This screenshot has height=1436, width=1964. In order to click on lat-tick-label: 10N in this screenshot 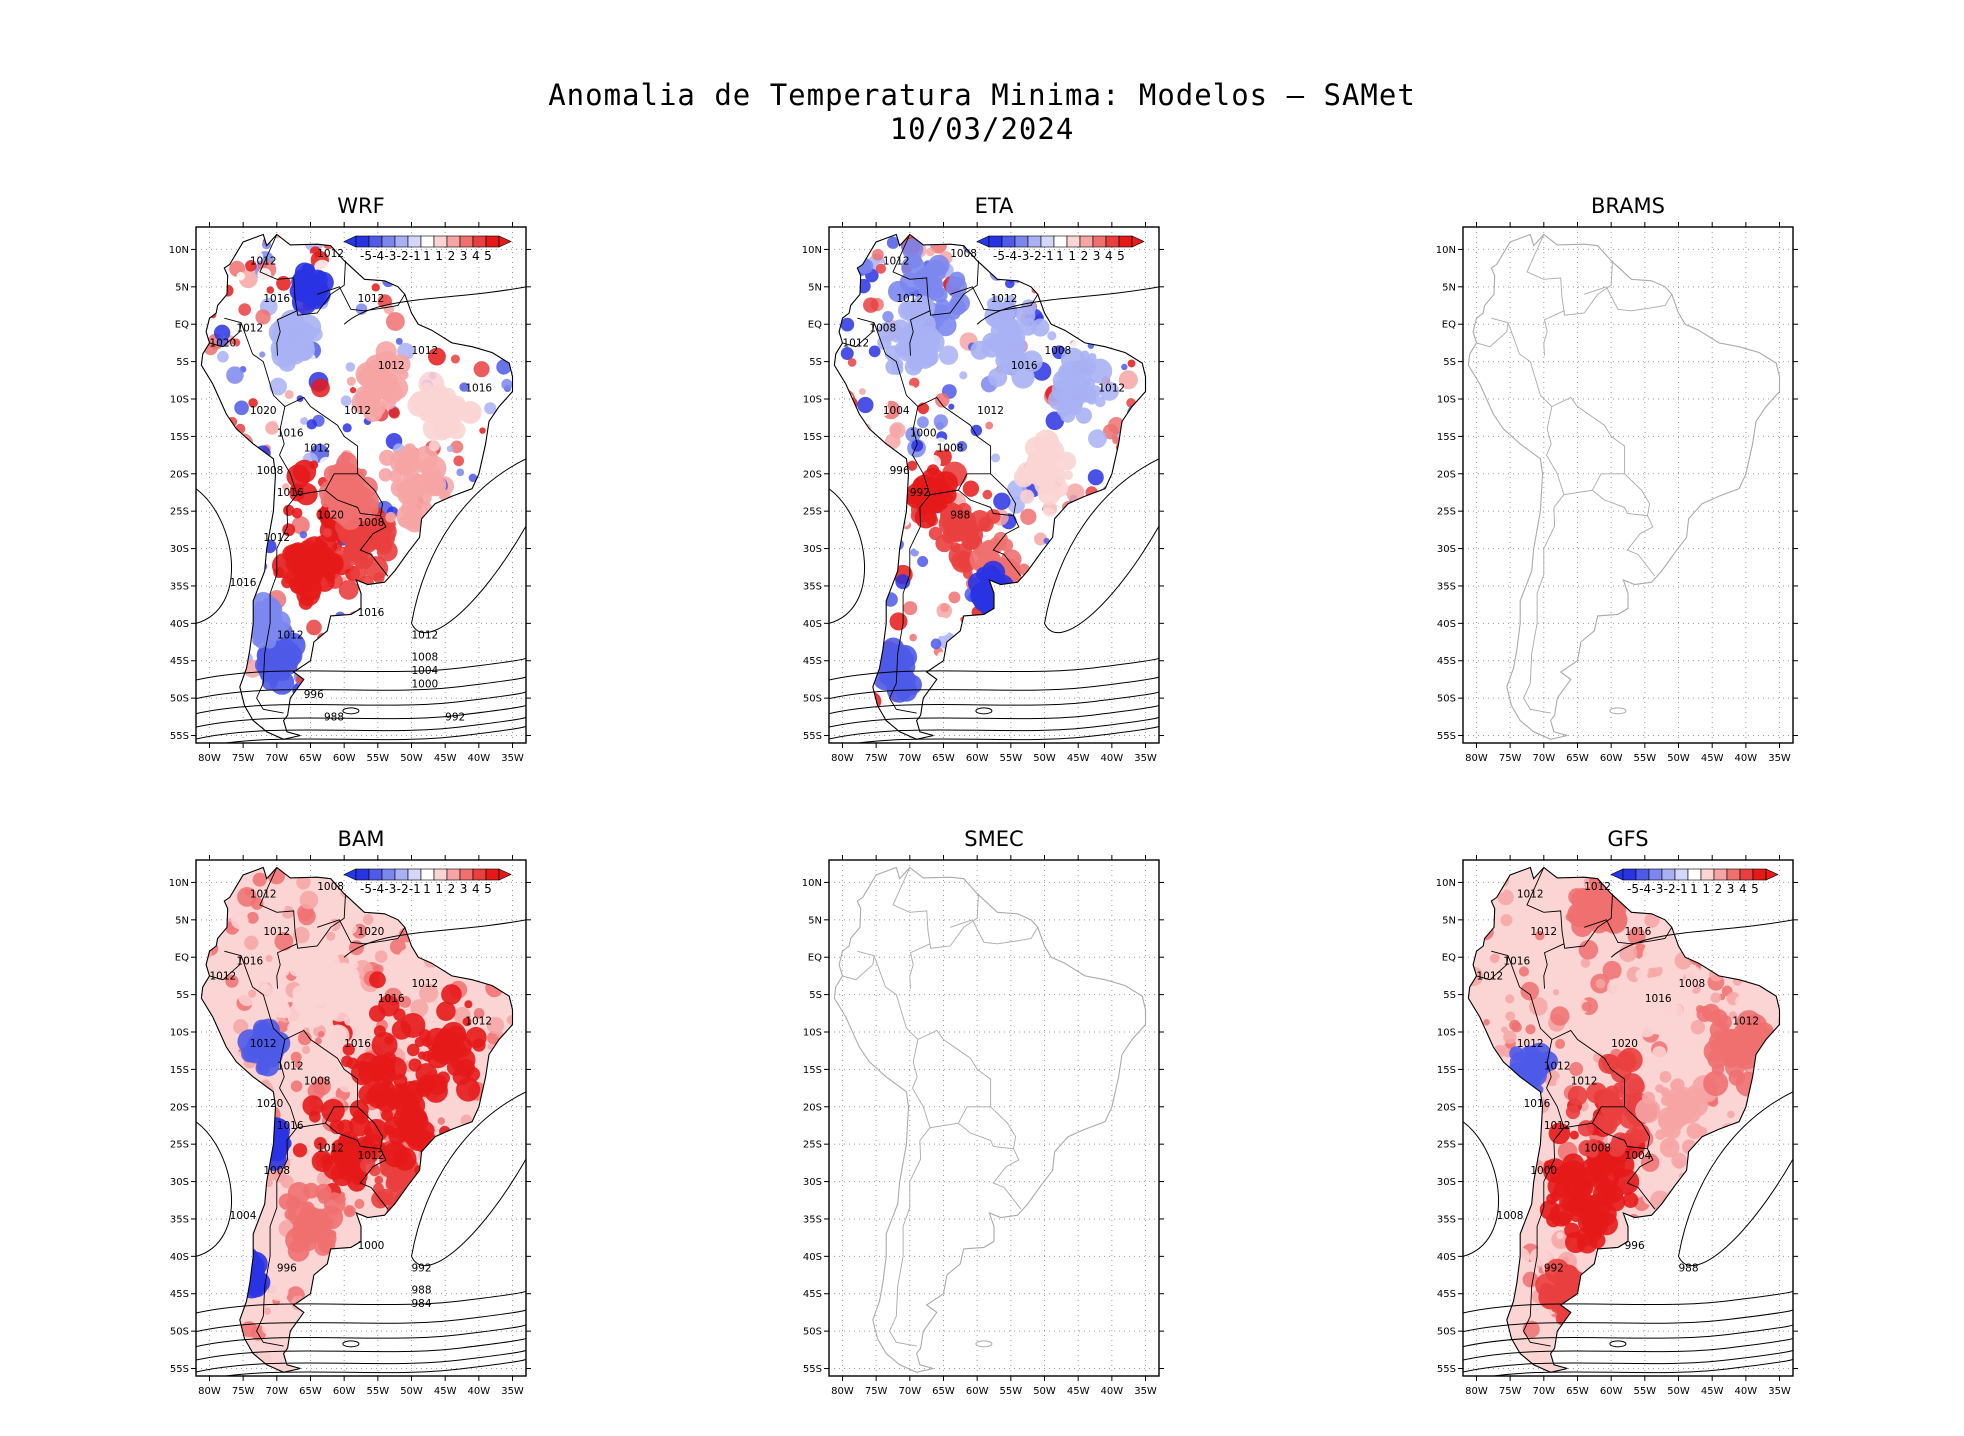, I will do `click(1446, 883)`.